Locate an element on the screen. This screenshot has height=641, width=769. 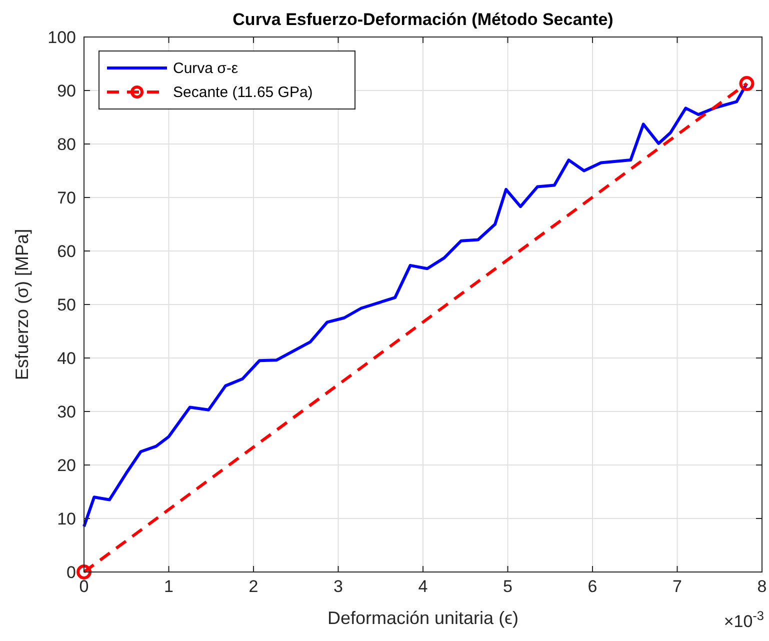
y-tick-label: 80 is located at coordinates (66, 144).